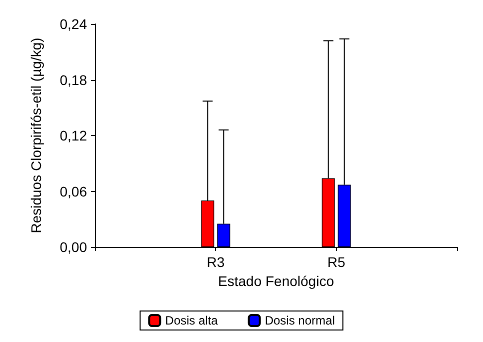 Image resolution: width=483 pixels, height=342 pixels. Describe the element at coordinates (74, 136) in the screenshot. I see `y-tick-label: 0,12` at that location.